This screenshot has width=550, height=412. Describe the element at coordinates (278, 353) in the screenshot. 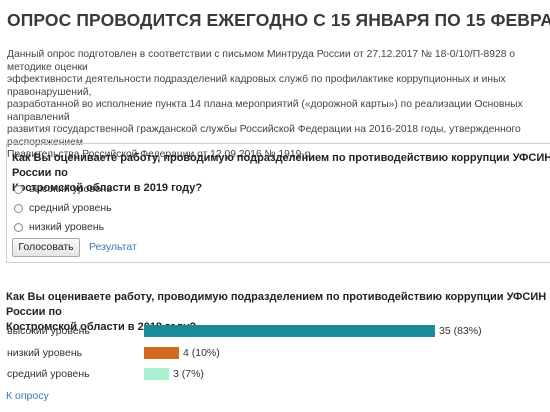

I see `result-row: низкий уровень 4 (10%)` at that location.